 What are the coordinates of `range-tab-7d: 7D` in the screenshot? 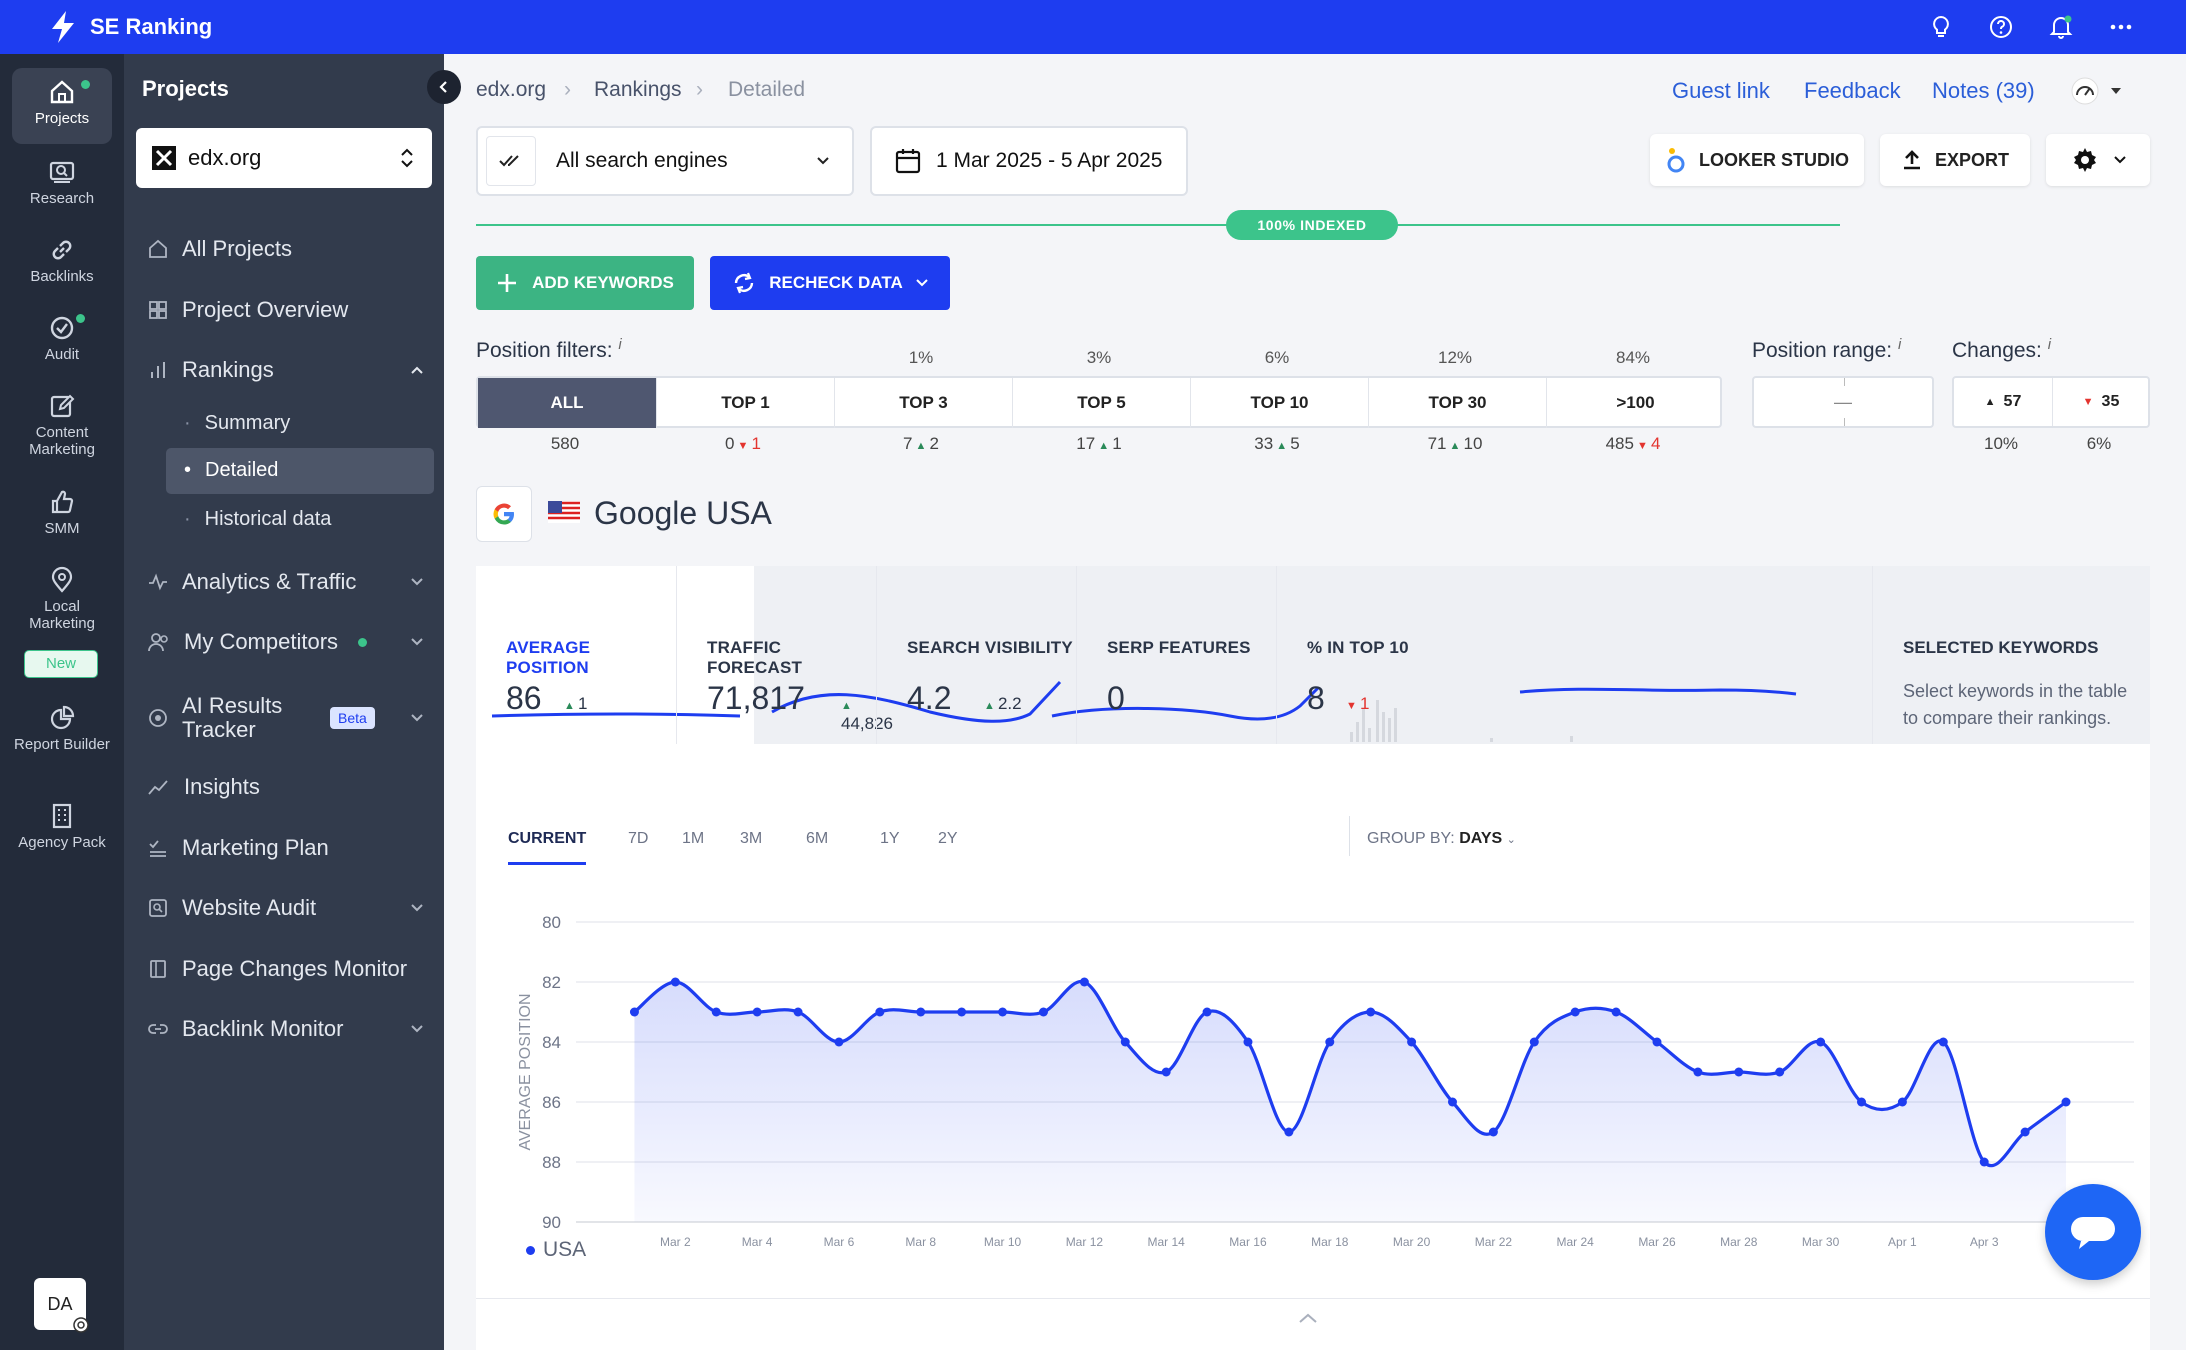 It's located at (638, 838).